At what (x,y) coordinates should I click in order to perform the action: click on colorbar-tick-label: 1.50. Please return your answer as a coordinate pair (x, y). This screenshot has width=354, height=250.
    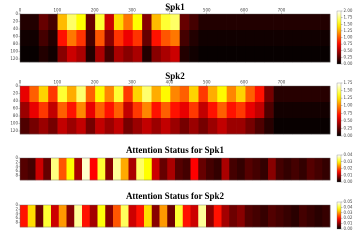
    Looking at the image, I should click on (348, 90).